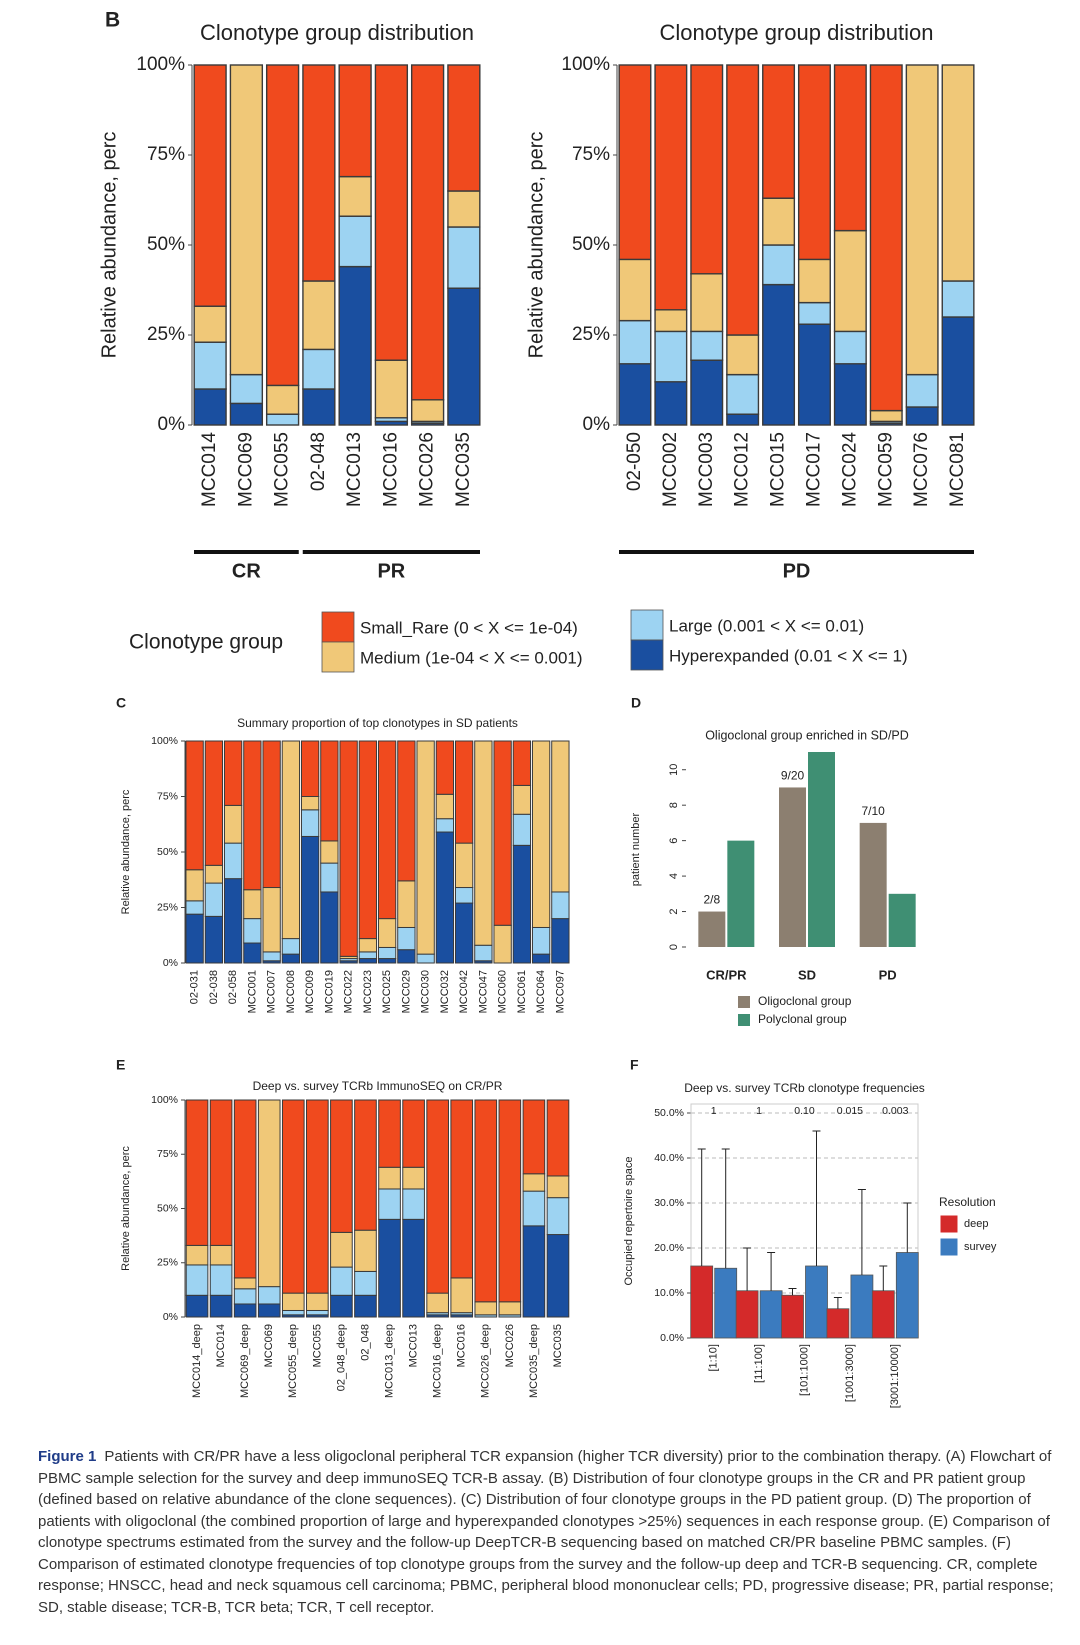 The image size is (1080, 1645). I want to click on x-tick-label: MCC035_deep, so click(534, 1361).